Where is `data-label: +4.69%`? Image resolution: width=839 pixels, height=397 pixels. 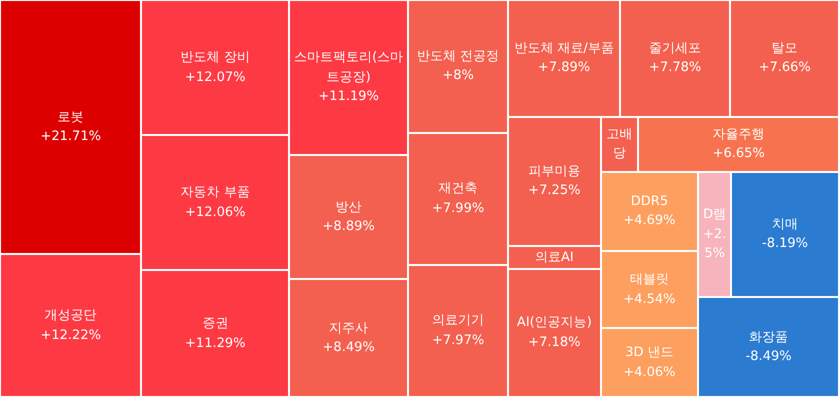 data-label: +4.69% is located at coordinates (649, 221).